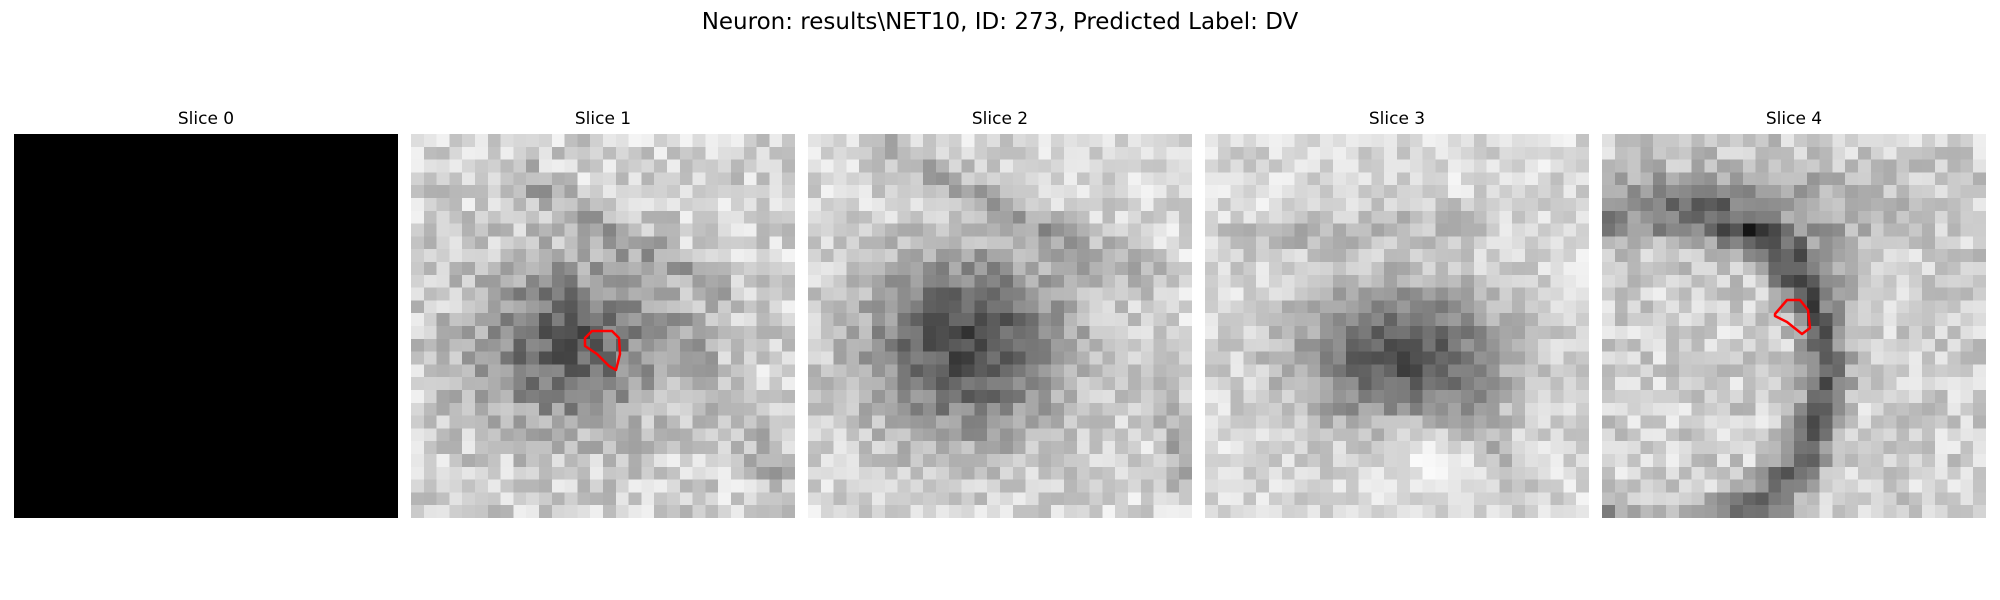 The height and width of the screenshot is (600, 2000). I want to click on slice-3-canvas, so click(1397, 326).